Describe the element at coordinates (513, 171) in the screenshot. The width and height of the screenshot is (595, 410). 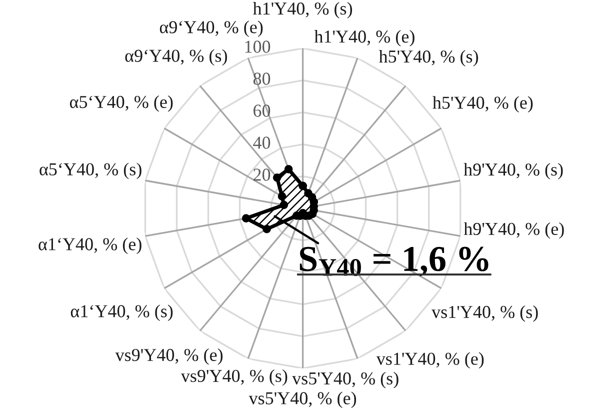
I see `spoke-label: h9'Y40, % (s)` at that location.